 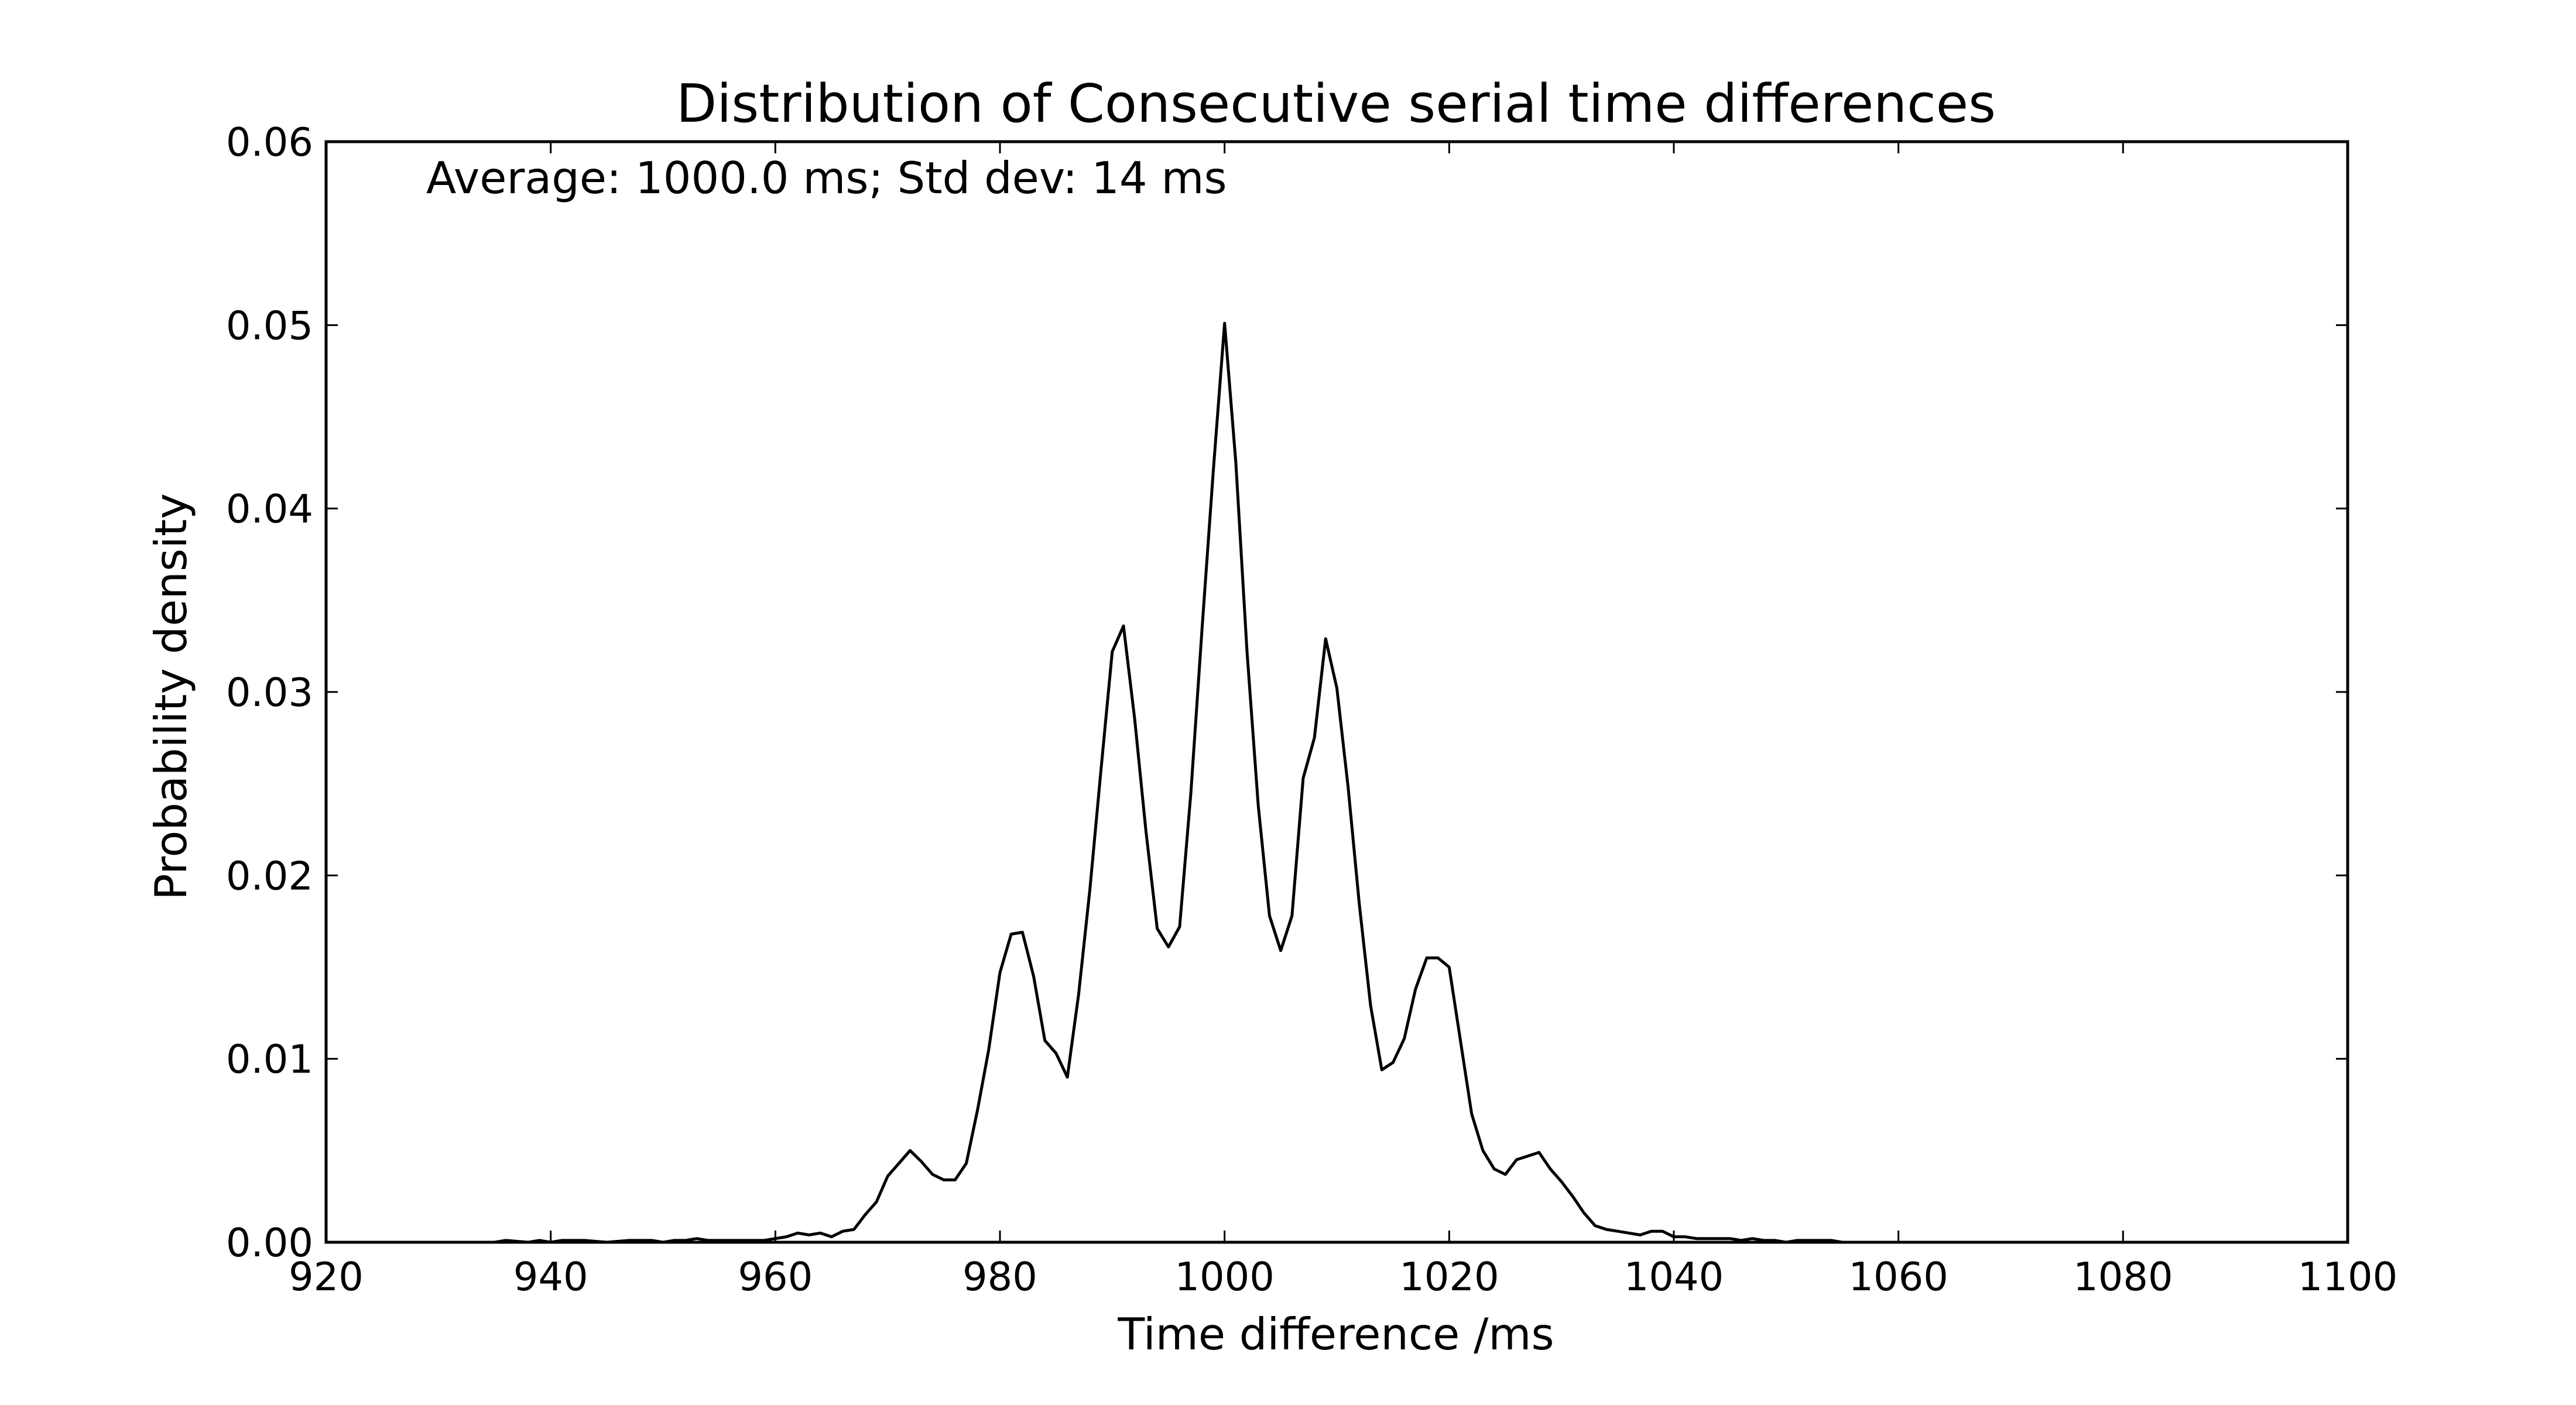 I want to click on x-tick-label: 1020, so click(x=1449, y=1277).